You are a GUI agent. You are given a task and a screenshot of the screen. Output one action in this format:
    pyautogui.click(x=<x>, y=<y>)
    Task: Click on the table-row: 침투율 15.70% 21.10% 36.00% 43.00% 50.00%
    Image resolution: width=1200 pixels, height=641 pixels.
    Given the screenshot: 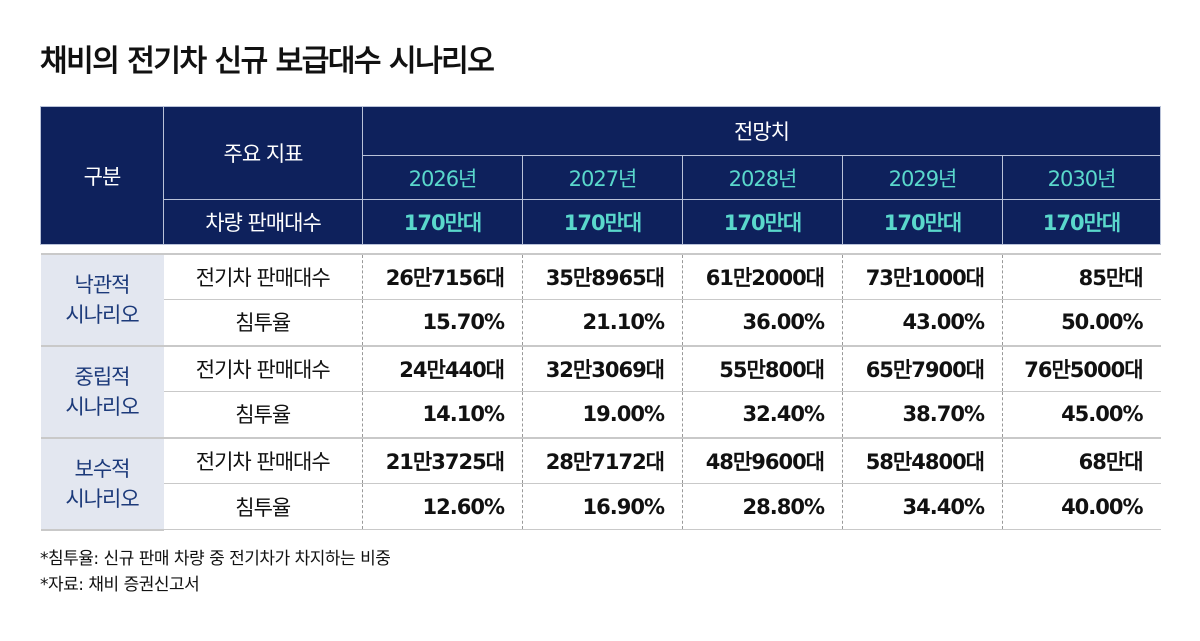 What is the action you would take?
    pyautogui.click(x=601, y=322)
    